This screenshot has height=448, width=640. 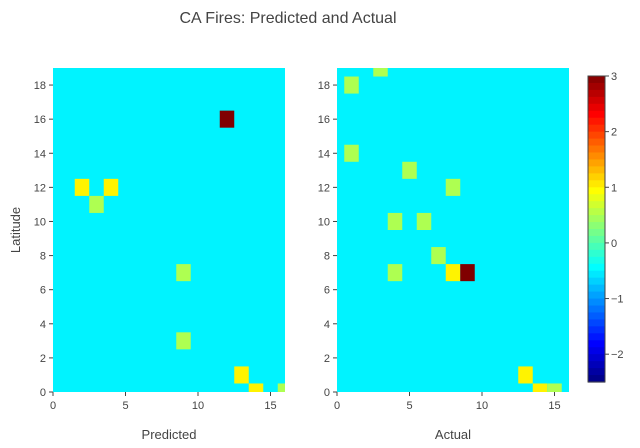 What do you see at coordinates (288, 18) in the screenshot?
I see `chart-title: CA Fires: Predicted and Actual` at bounding box center [288, 18].